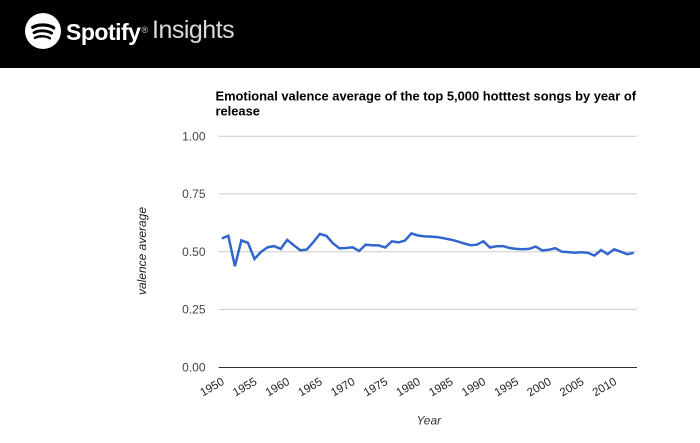 This screenshot has height=443, width=700. I want to click on svg-text: 2000, so click(539, 387).